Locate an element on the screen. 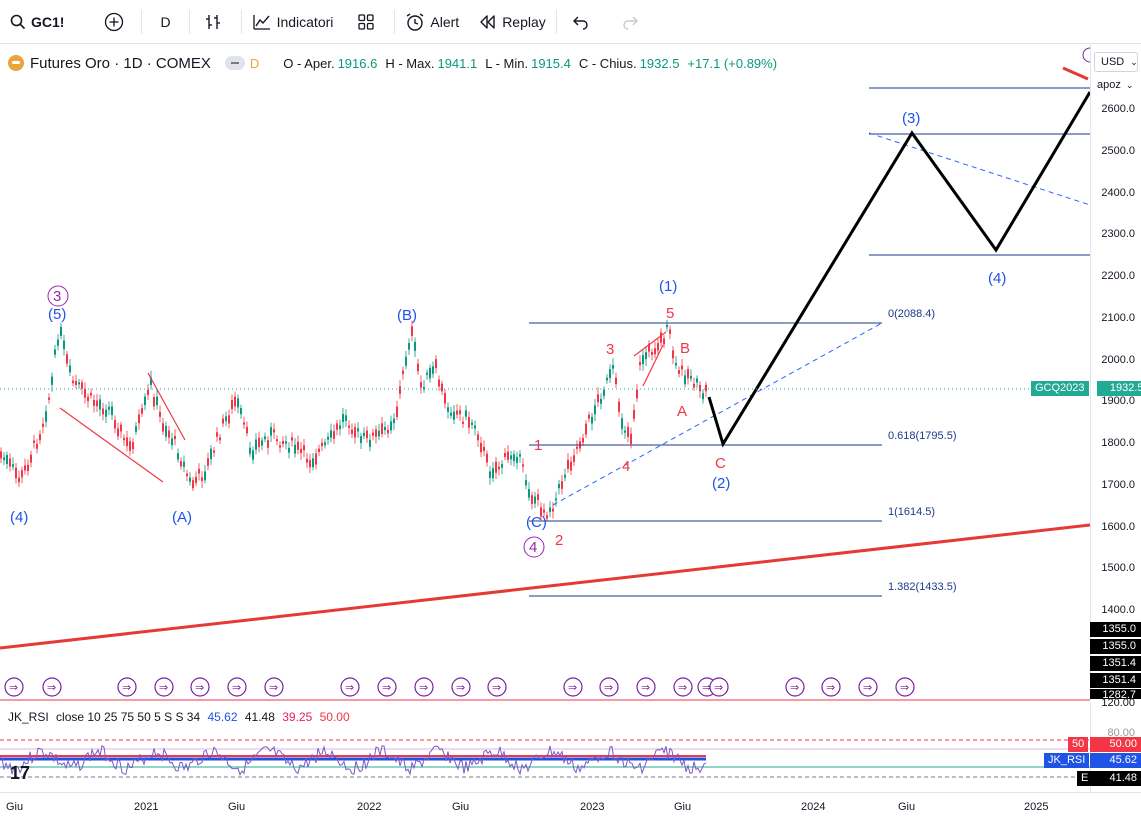 The width and height of the screenshot is (1141, 824). gold-icon is located at coordinates (16, 63).